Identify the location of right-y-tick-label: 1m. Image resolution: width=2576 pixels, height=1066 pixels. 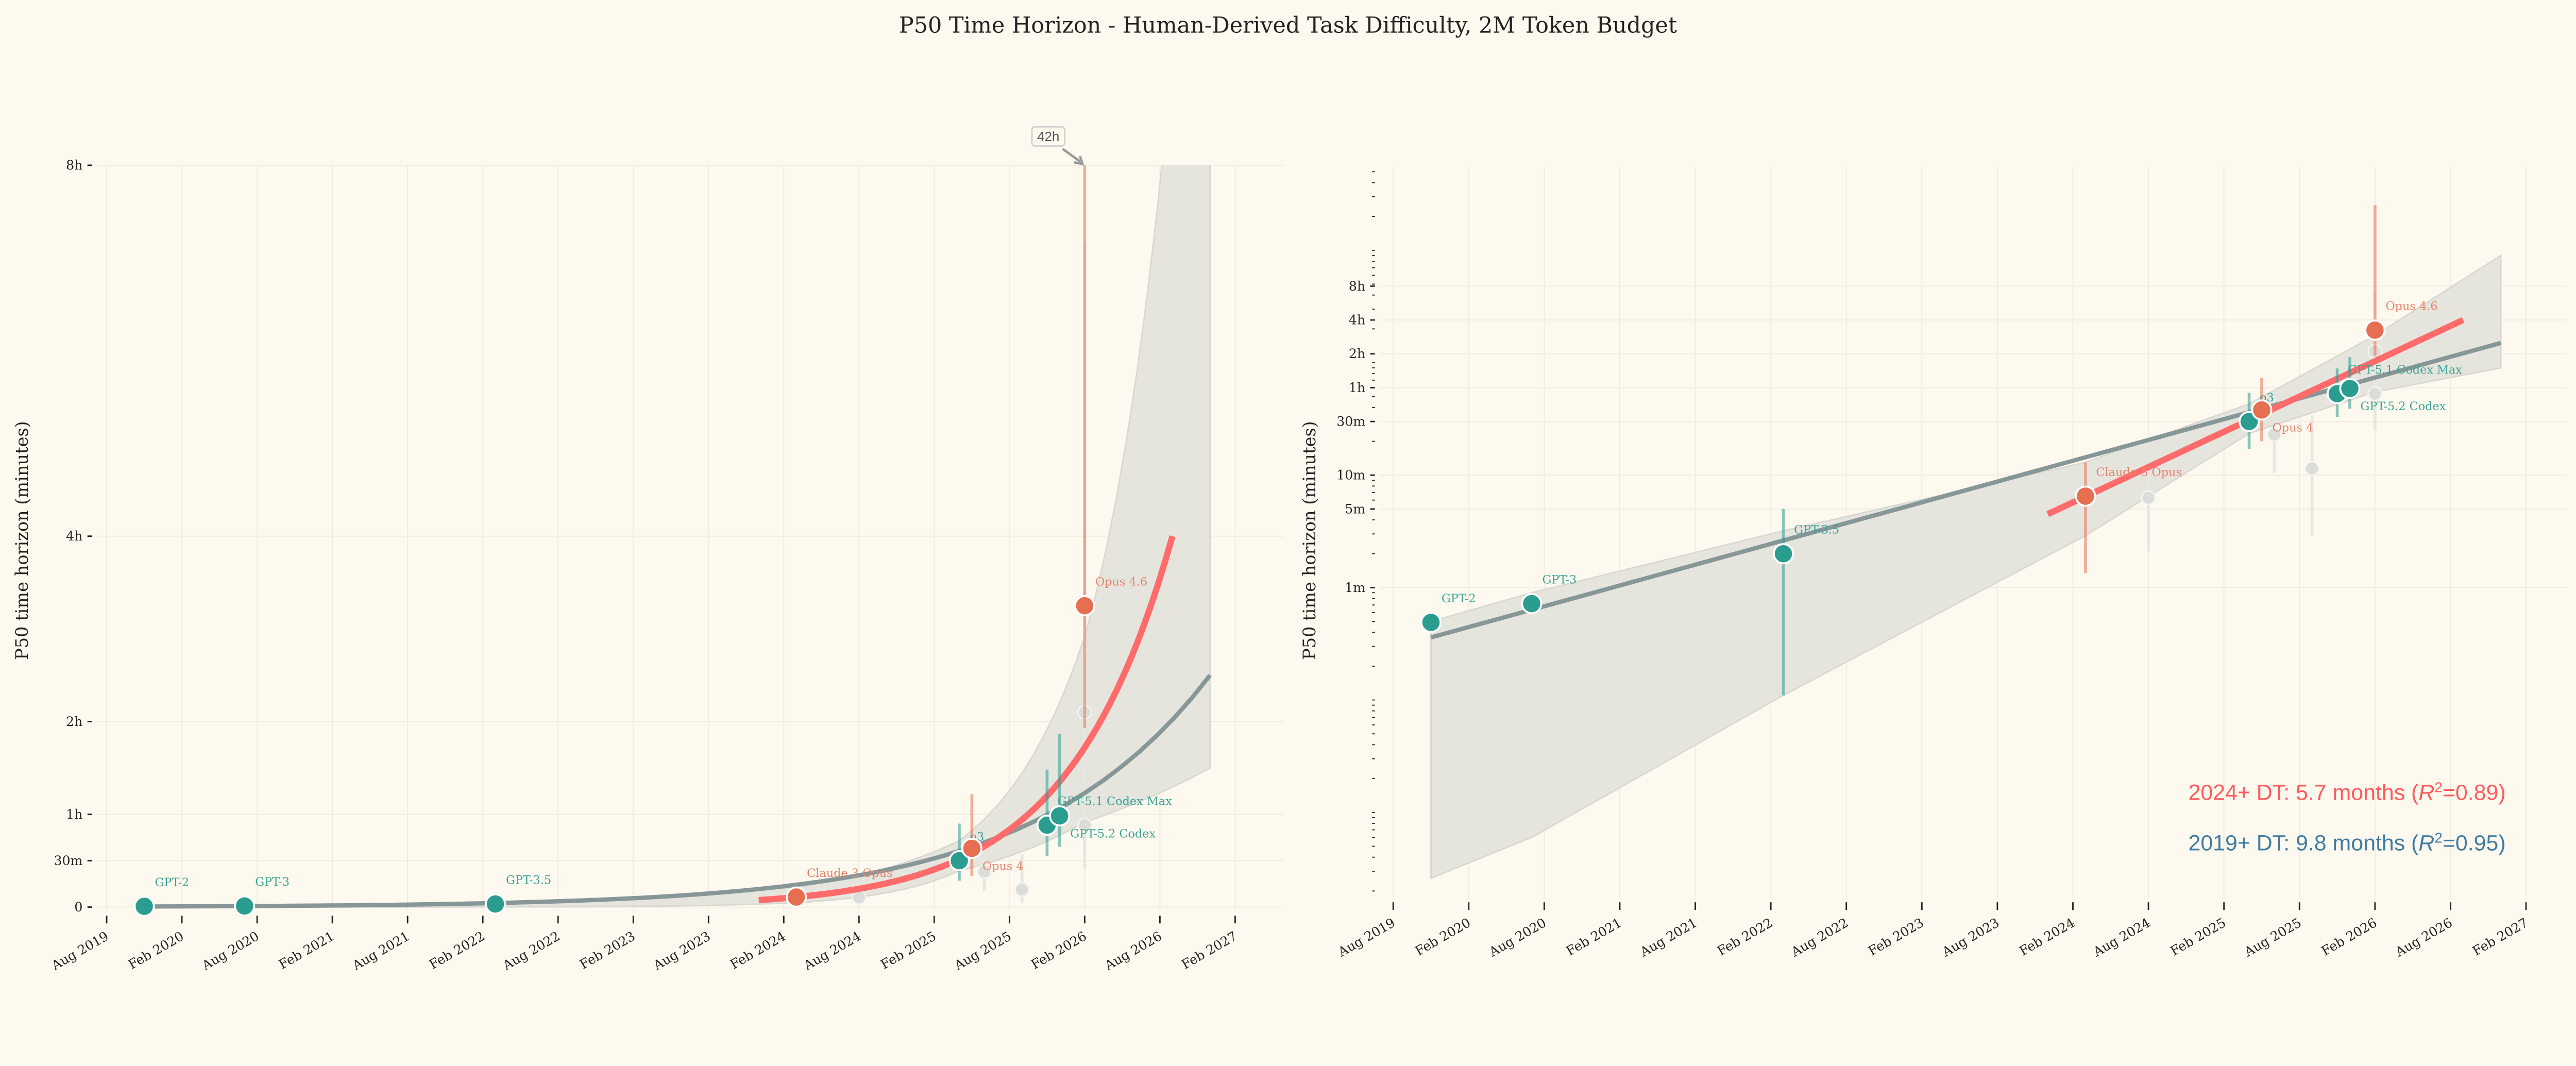
(1355, 587).